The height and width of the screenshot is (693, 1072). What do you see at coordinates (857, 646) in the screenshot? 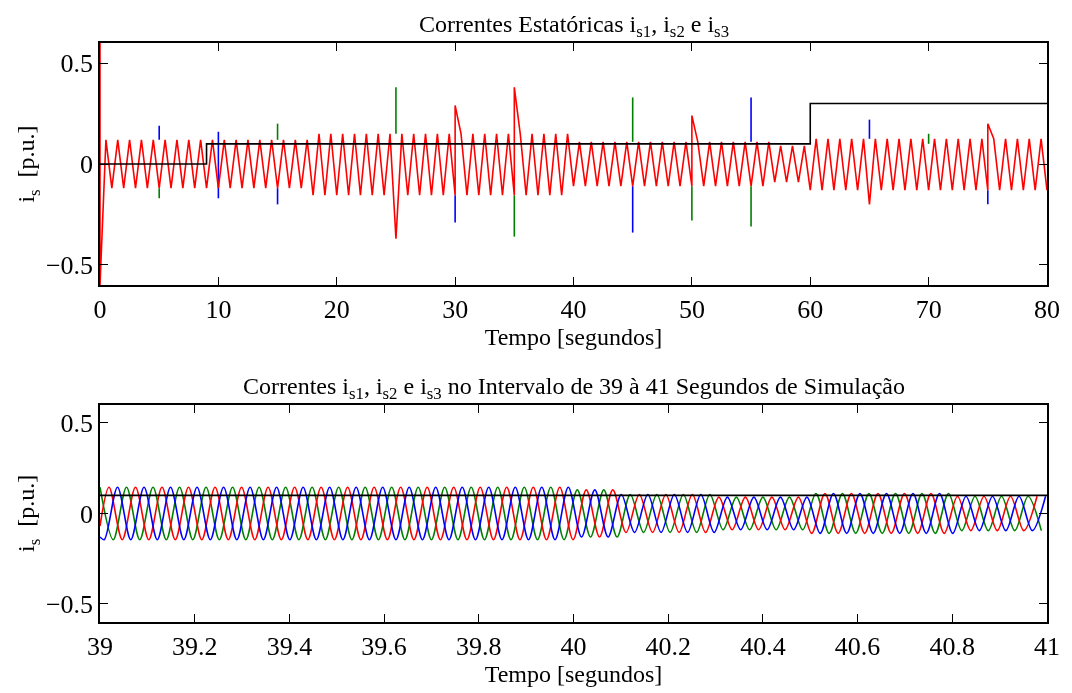
I see `x-tick-label: 40.6` at bounding box center [857, 646].